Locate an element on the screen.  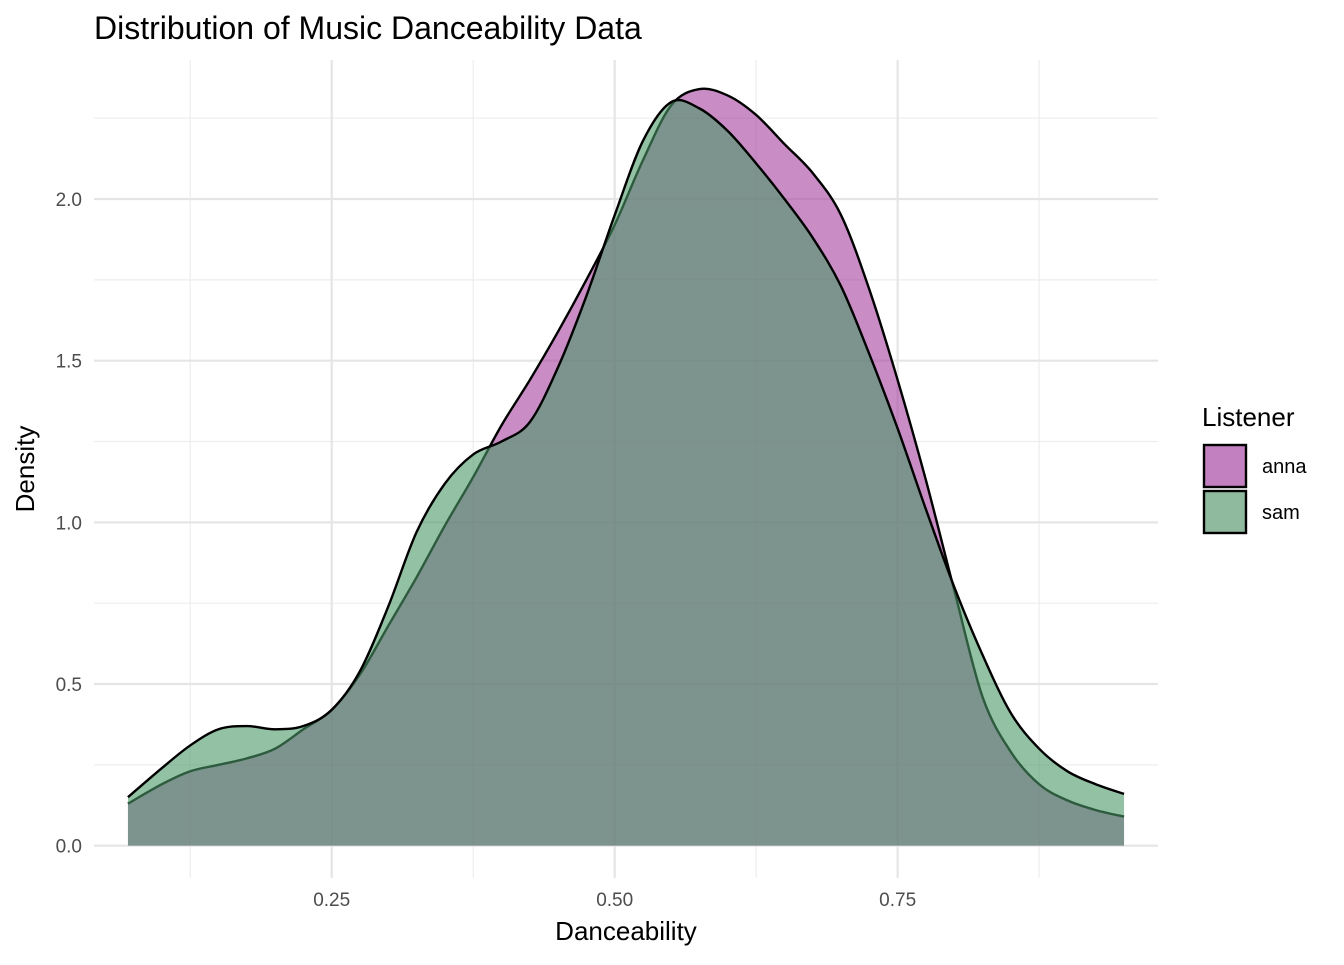
y-tick-label: 1.5 is located at coordinates (69, 362).